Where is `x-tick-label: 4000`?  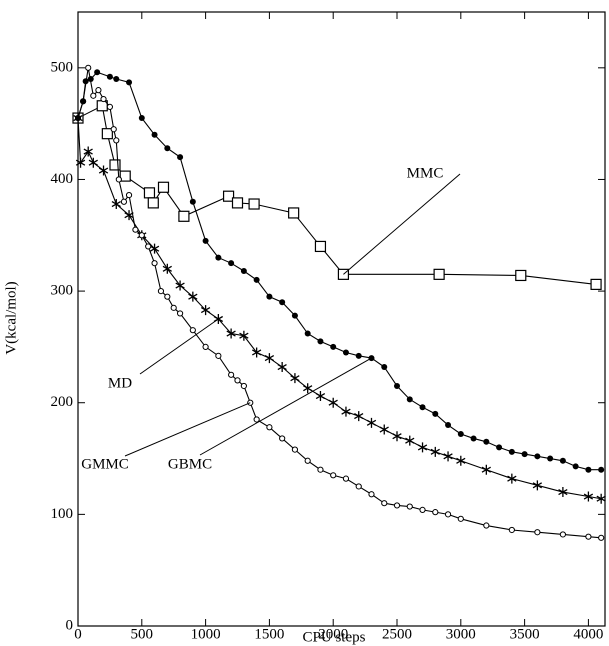
x-tick-label: 4000 is located at coordinates (588, 634).